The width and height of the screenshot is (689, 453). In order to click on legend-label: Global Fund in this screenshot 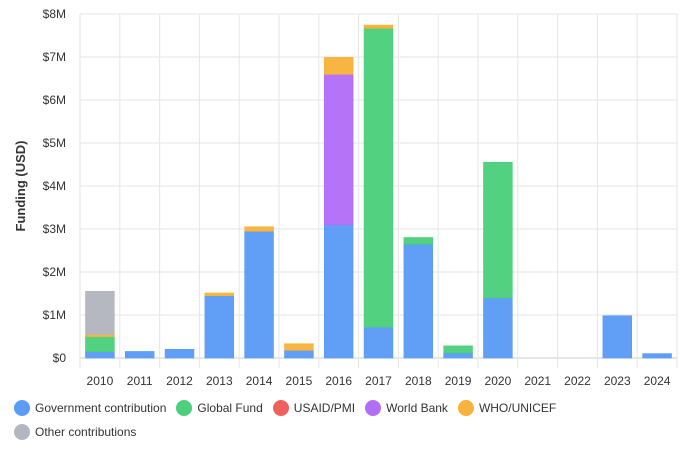, I will do `click(230, 408)`.